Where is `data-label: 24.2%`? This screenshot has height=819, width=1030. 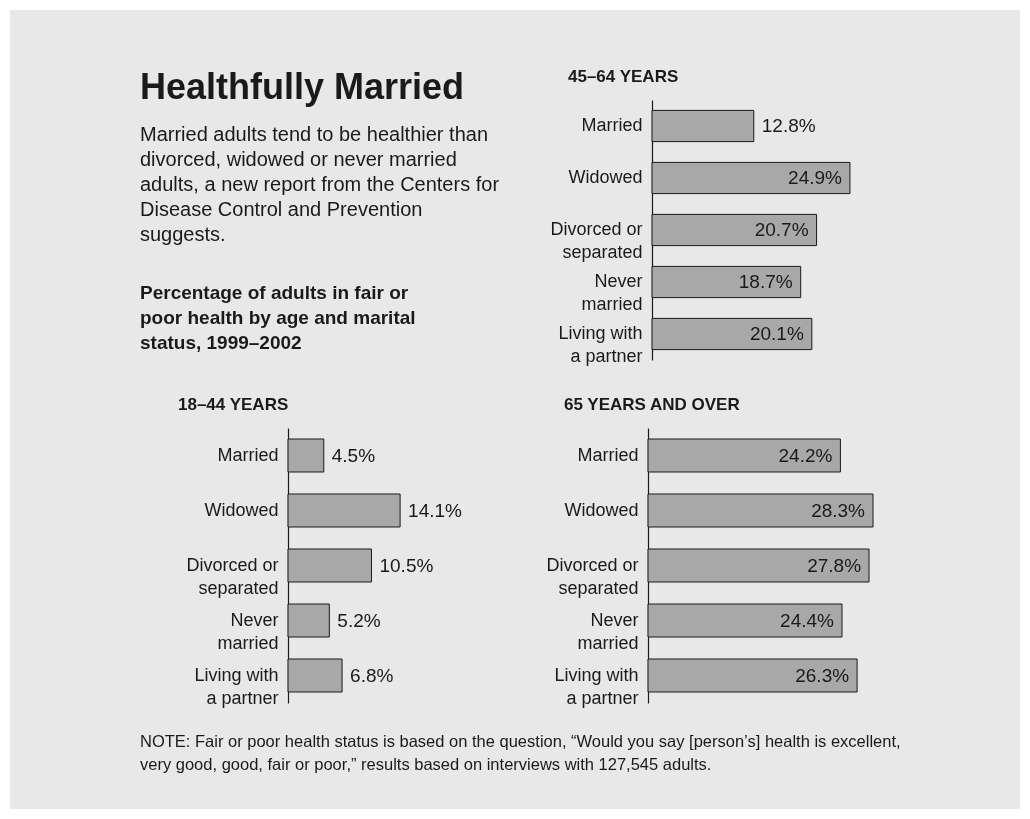
data-label: 24.2% is located at coordinates (805, 455).